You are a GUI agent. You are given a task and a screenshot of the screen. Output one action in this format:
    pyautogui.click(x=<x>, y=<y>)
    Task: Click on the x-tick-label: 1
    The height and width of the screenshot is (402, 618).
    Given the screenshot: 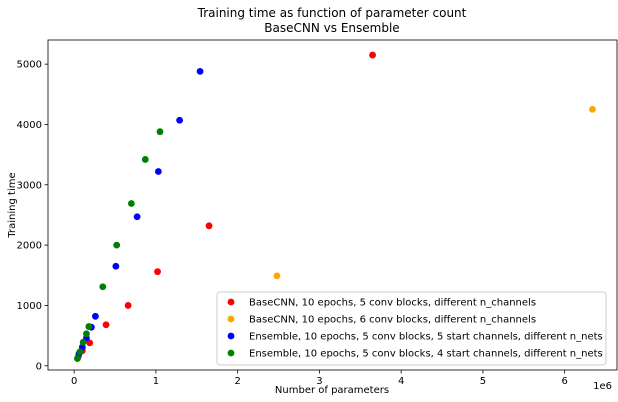 What is the action you would take?
    pyautogui.click(x=156, y=381)
    